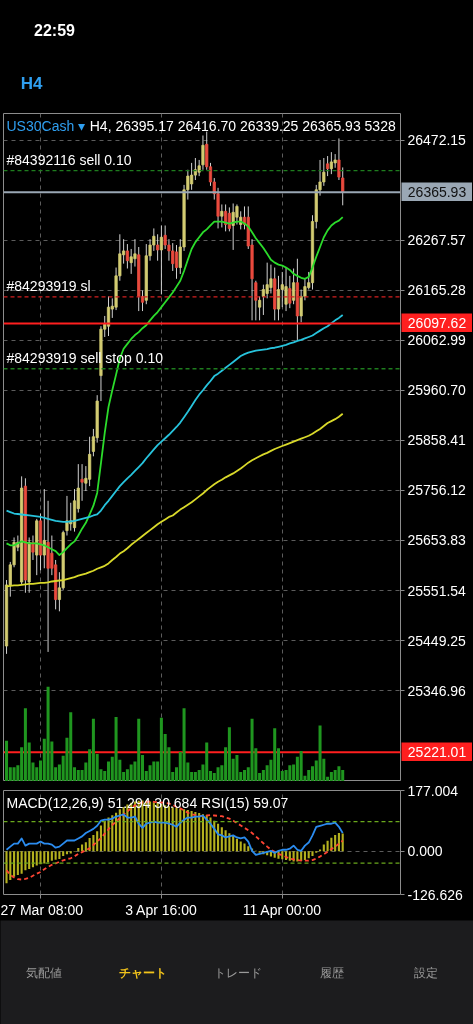 The height and width of the screenshot is (1024, 473). I want to click on ref-line-label: #84293919 sl, so click(48, 285).